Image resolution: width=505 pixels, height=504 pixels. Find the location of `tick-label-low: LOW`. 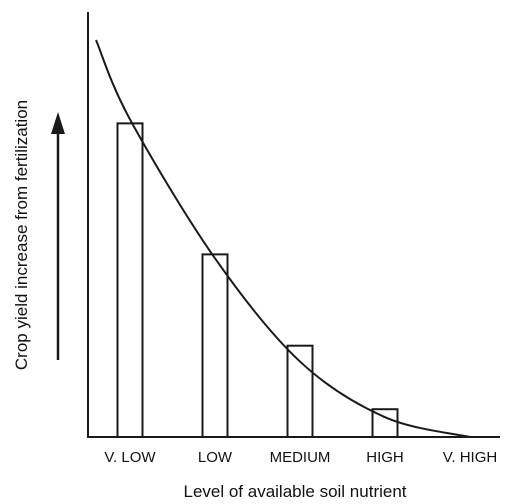

tick-label-low: LOW is located at coordinates (215, 457).